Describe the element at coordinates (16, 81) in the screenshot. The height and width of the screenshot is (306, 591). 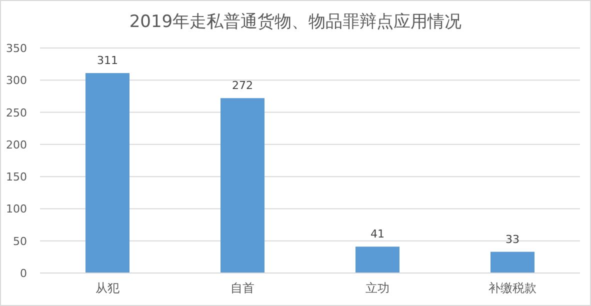
I see `y-tick-label: 300` at that location.